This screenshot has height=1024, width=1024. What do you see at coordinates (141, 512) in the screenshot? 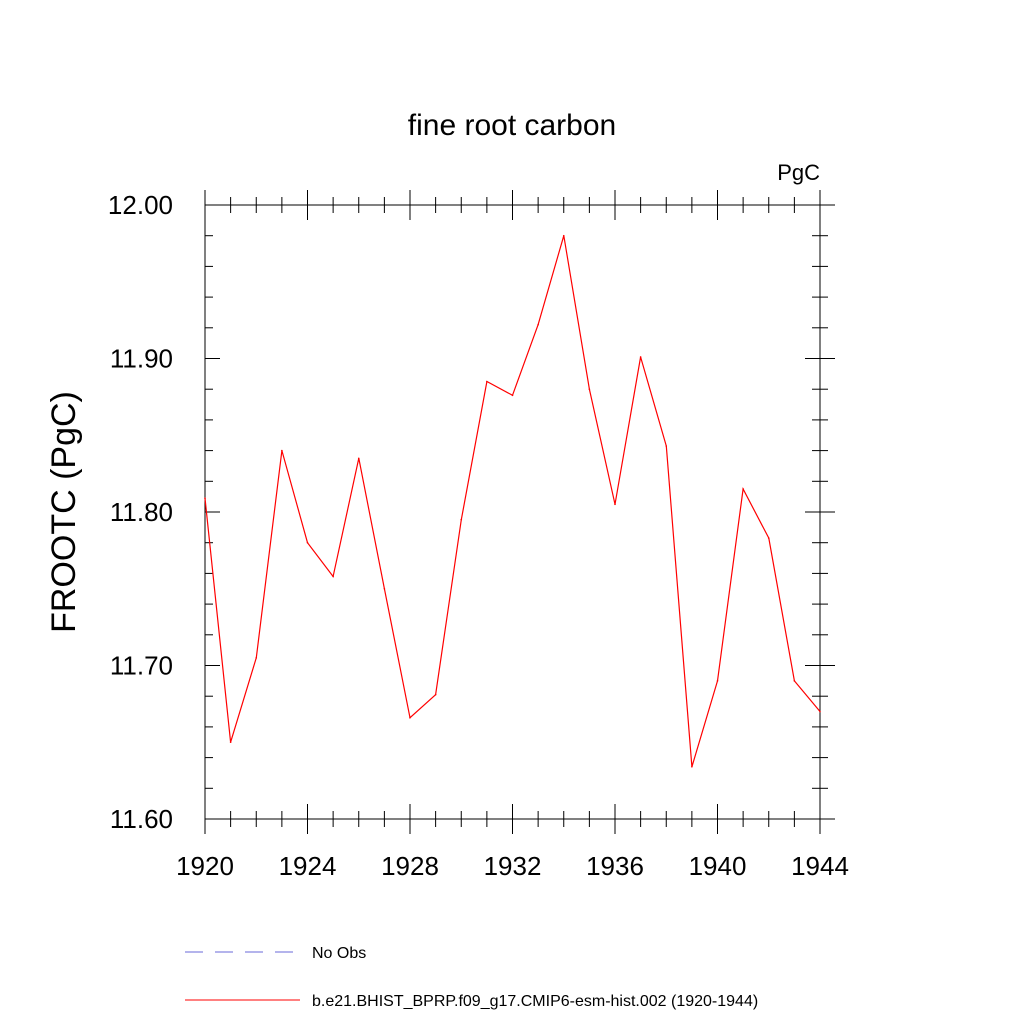
I see `y-tick-label: 11.80` at bounding box center [141, 512].